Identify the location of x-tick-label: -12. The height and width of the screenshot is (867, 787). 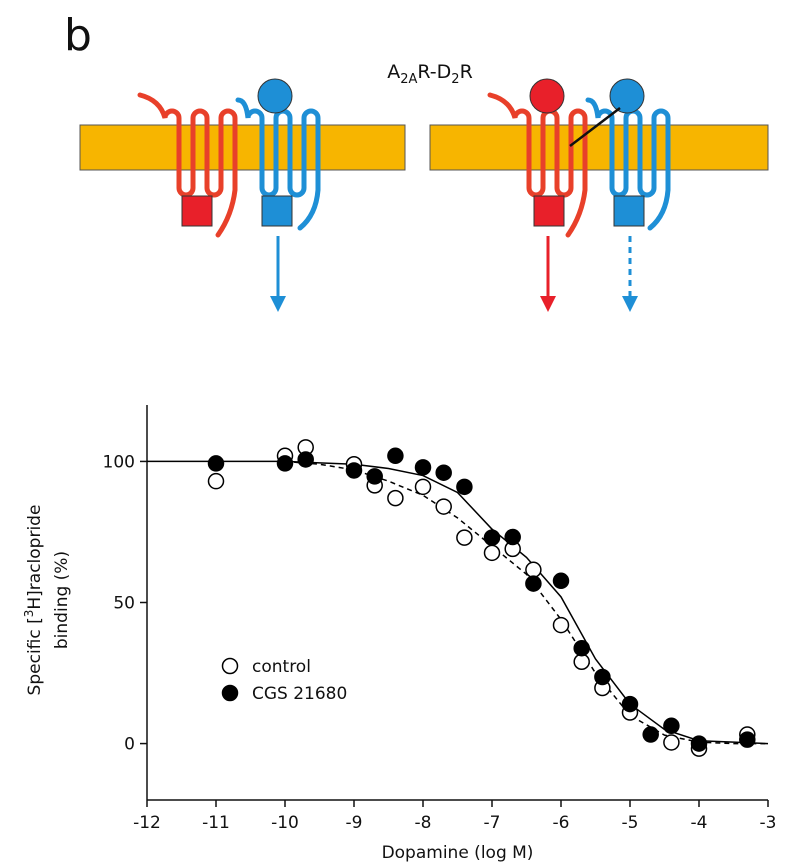
(147, 823).